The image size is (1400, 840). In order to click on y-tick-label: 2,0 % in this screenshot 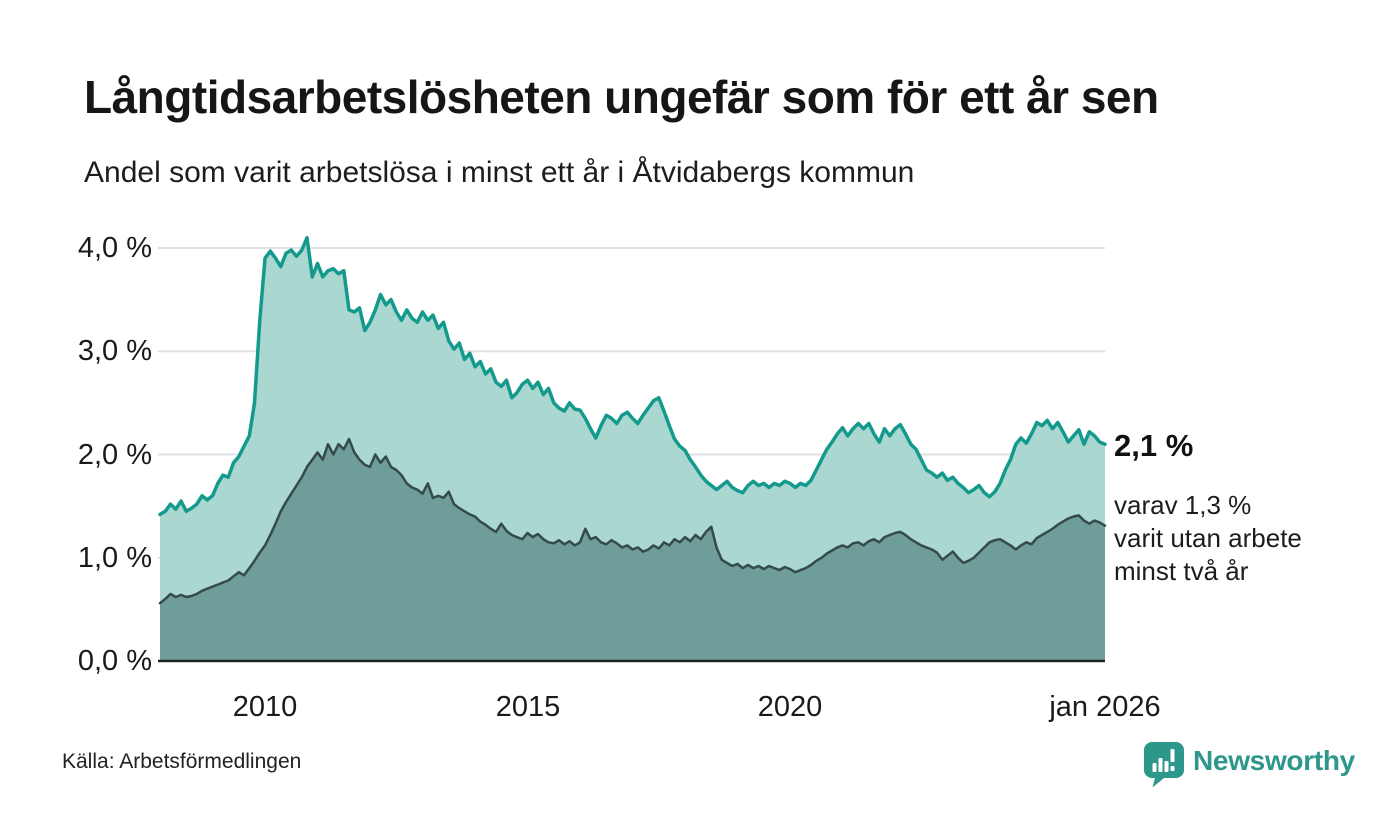, I will do `click(114, 455)`.